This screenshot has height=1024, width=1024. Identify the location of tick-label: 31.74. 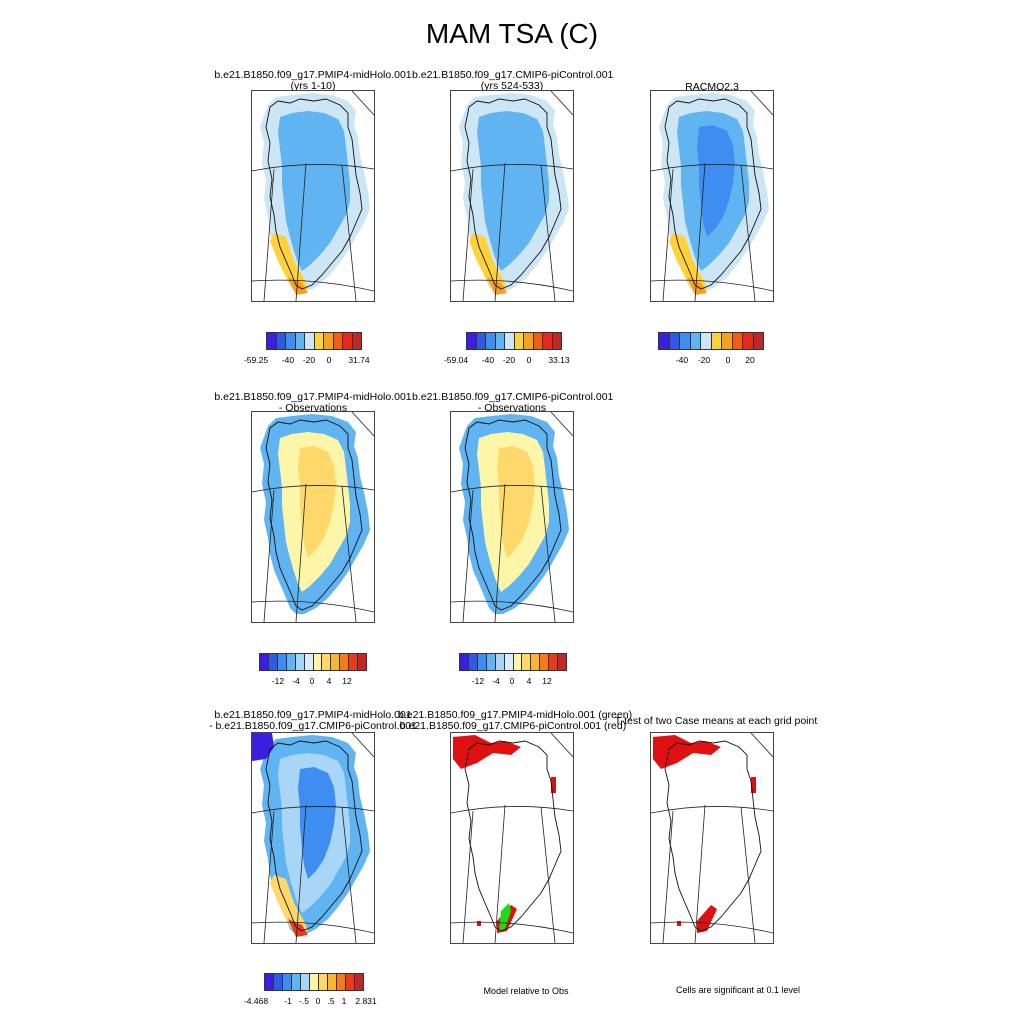
(359, 360).